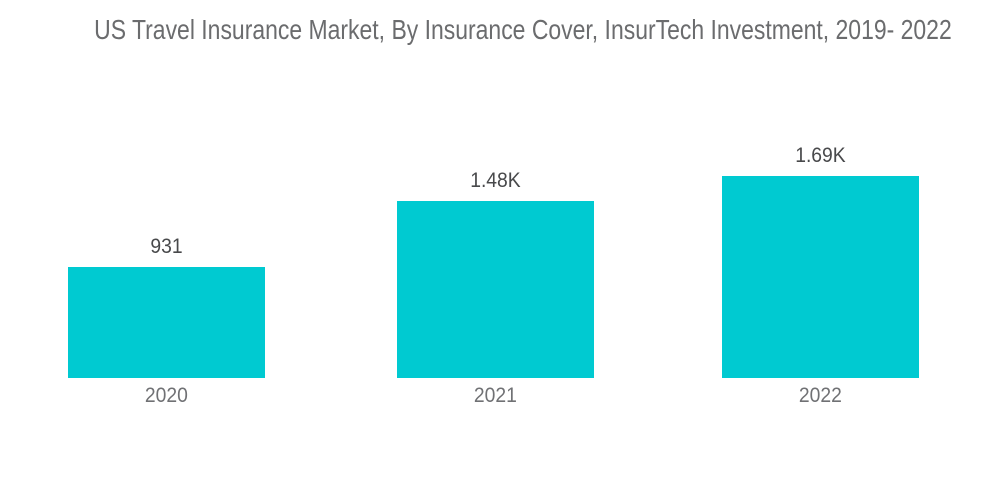 This screenshot has width=1000, height=504. I want to click on bar-column: 1.69K, so click(820, 261).